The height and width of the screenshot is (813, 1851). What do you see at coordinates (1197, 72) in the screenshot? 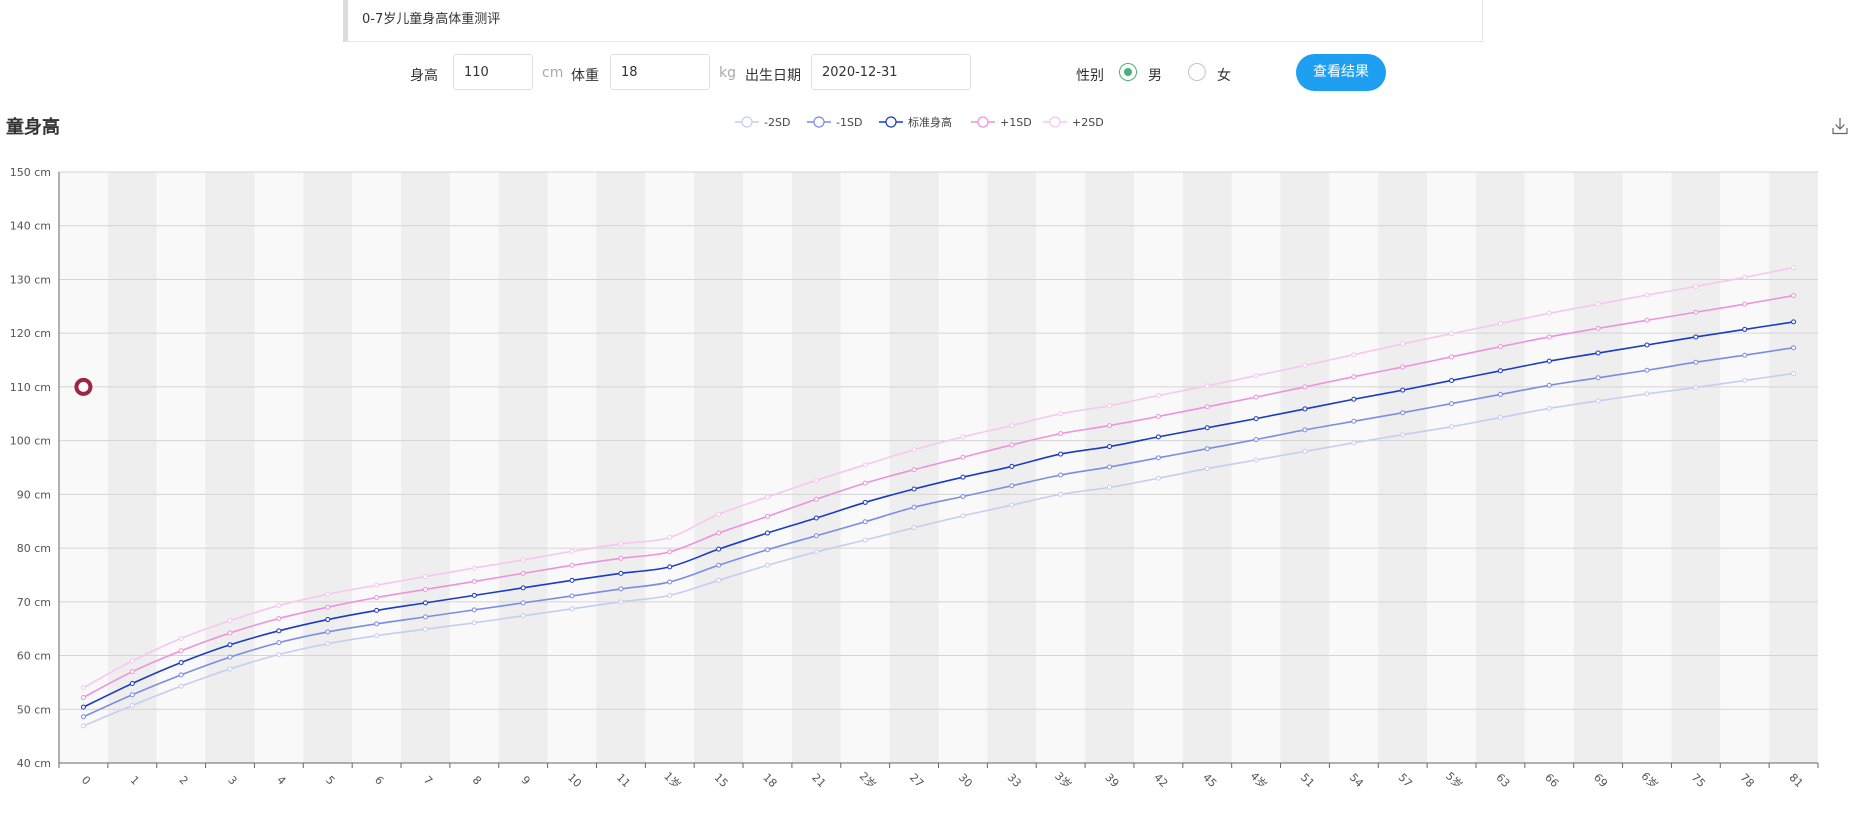
I see `gender-female-radio` at bounding box center [1197, 72].